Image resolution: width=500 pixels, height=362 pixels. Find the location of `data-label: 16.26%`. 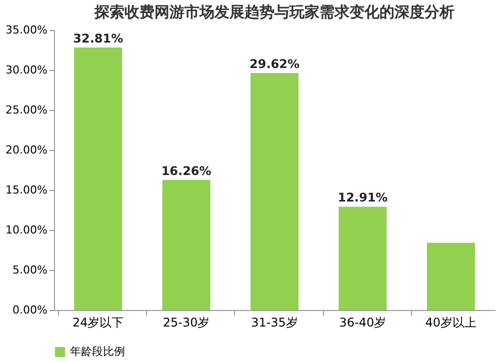

data-label: 16.26% is located at coordinates (186, 171).